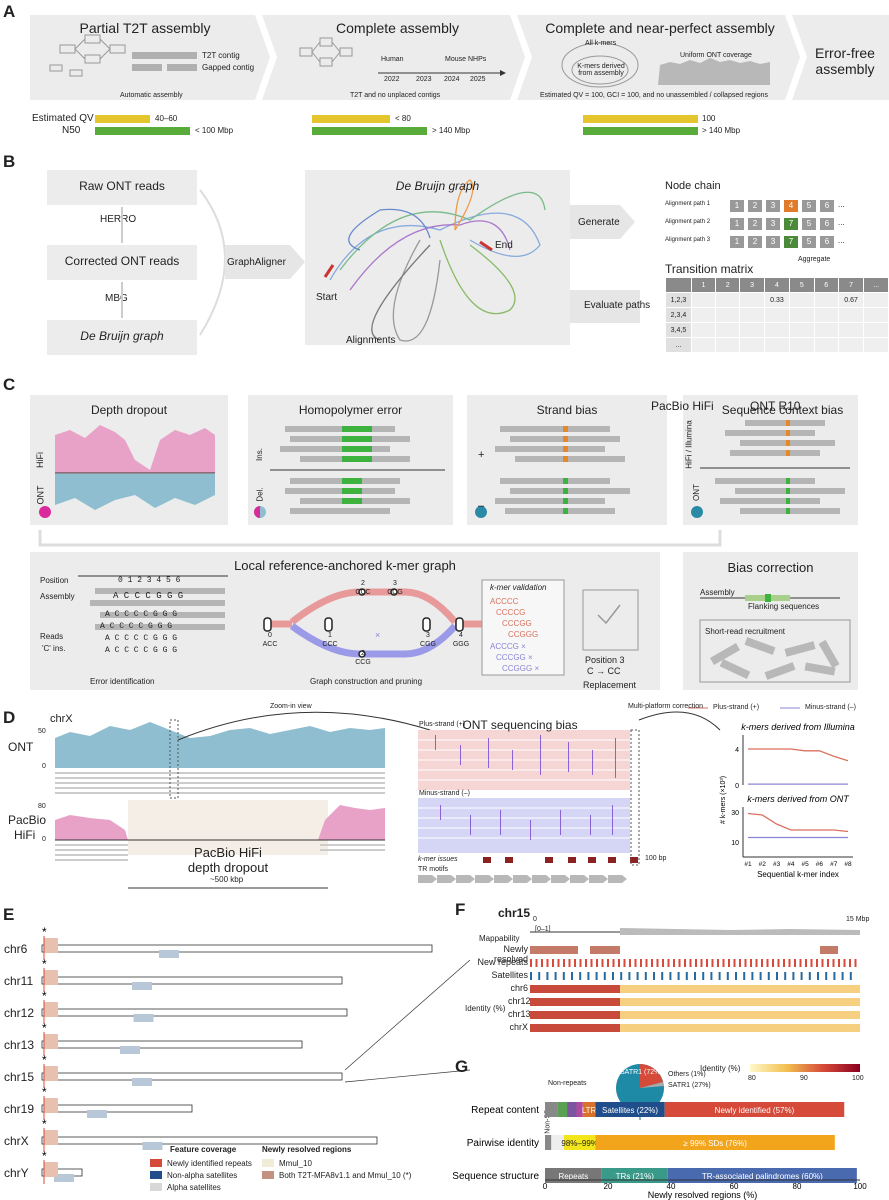  What do you see at coordinates (775, 406) in the screenshot?
I see `legend-ont: ONT R10` at bounding box center [775, 406].